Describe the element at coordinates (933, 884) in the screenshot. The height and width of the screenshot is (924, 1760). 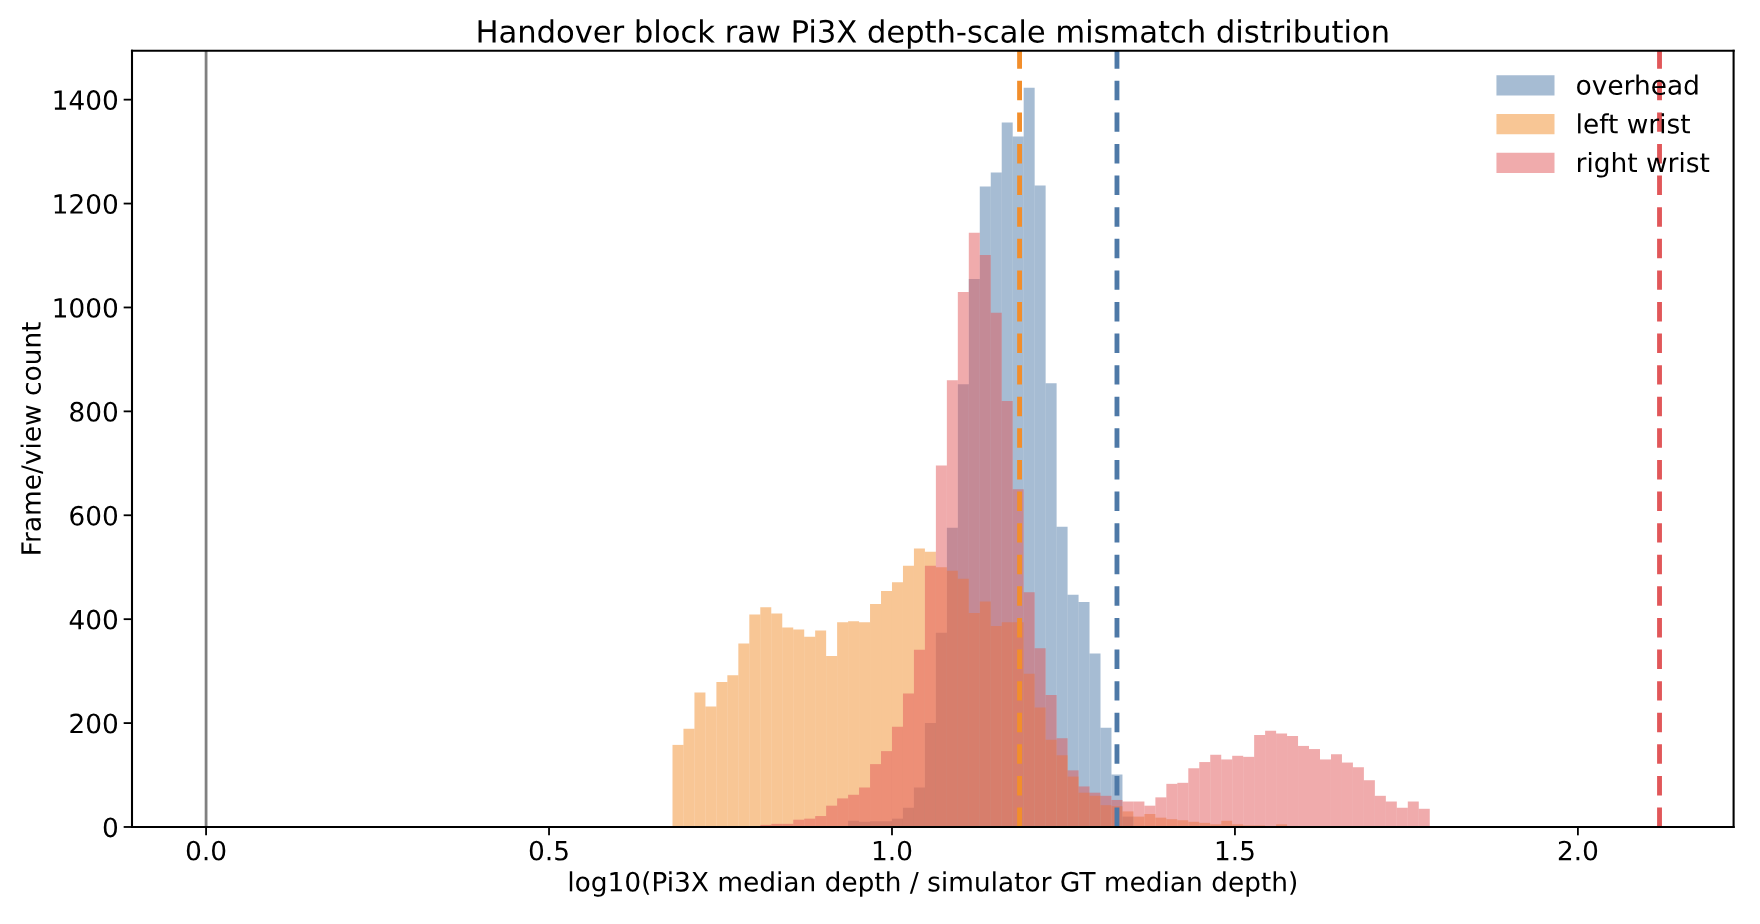
I see `x-axis-title: log10(Pi3X median depth / simulator GT median depth)` at that location.